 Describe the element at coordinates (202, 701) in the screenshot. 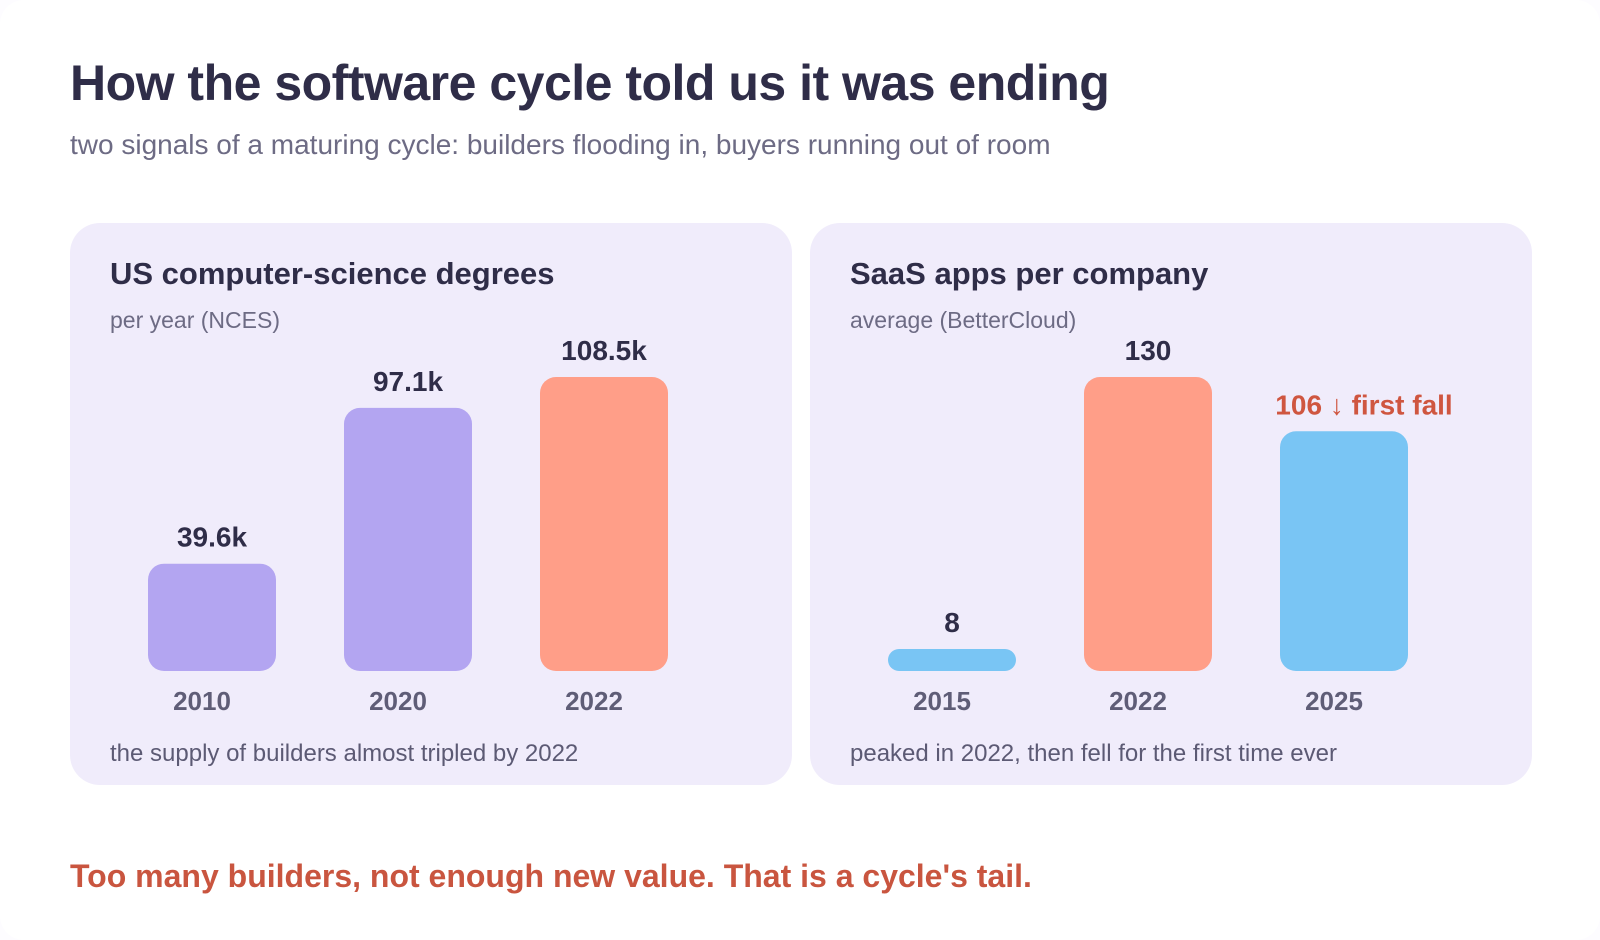

I see `category-label: 2010` at that location.